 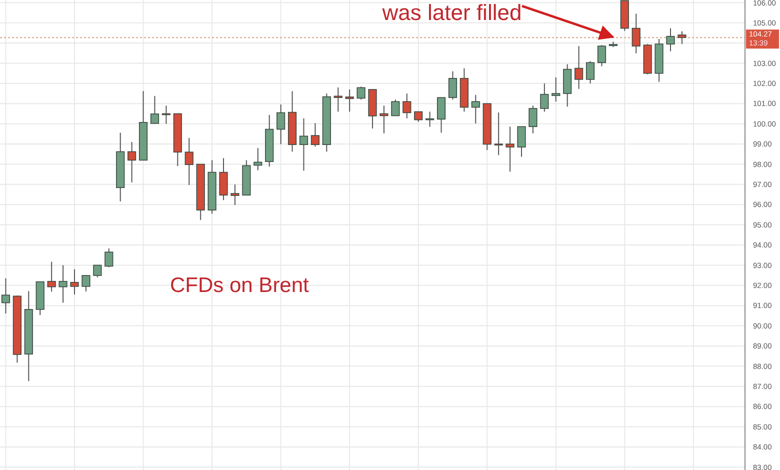 I want to click on annotation: was later filled, so click(x=451, y=12).